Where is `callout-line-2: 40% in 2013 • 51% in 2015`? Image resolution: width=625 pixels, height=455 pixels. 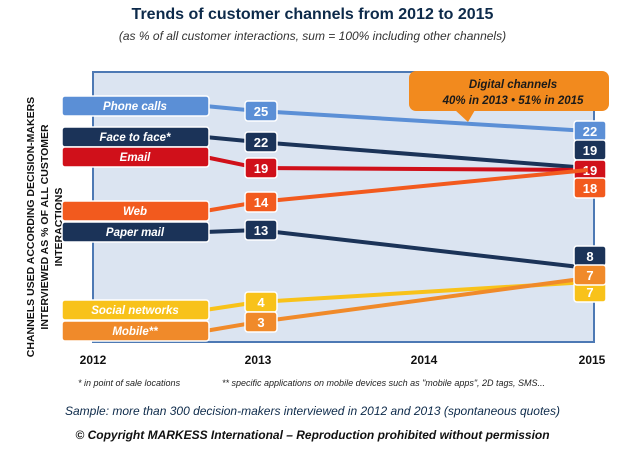
callout-line-2: 40% in 2013 • 51% in 2015 is located at coordinates (513, 101).